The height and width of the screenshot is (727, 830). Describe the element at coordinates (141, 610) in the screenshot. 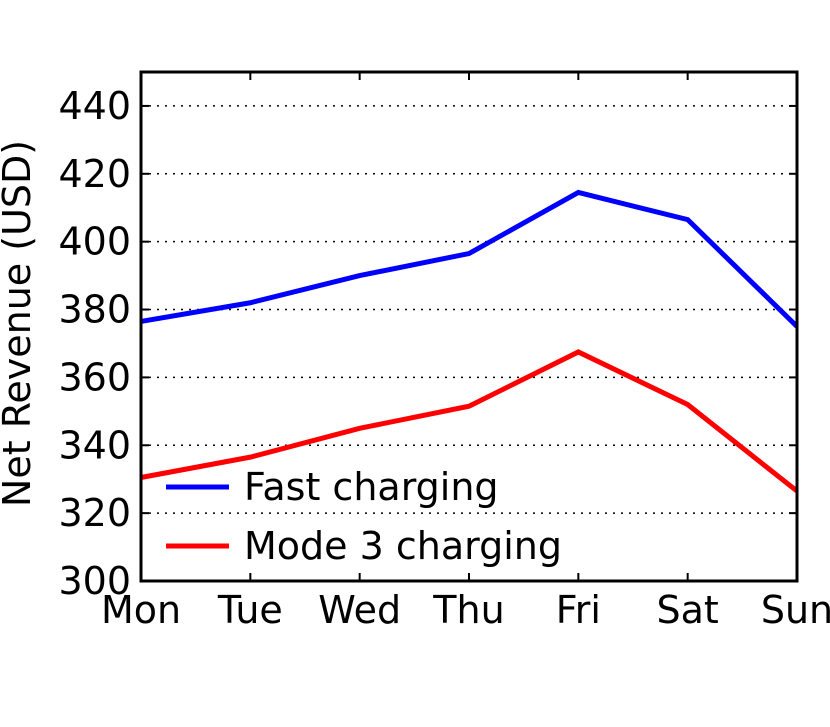

I see `x-tick-label: Mon` at that location.